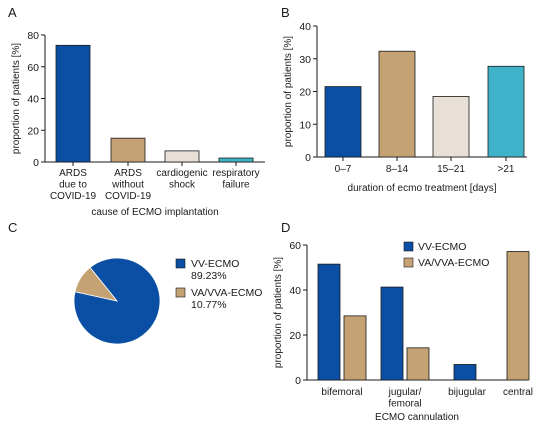 The image size is (550, 428). Describe the element at coordinates (305, 125) in the screenshot. I see `panel-b-y-tick-label: 10` at that location.